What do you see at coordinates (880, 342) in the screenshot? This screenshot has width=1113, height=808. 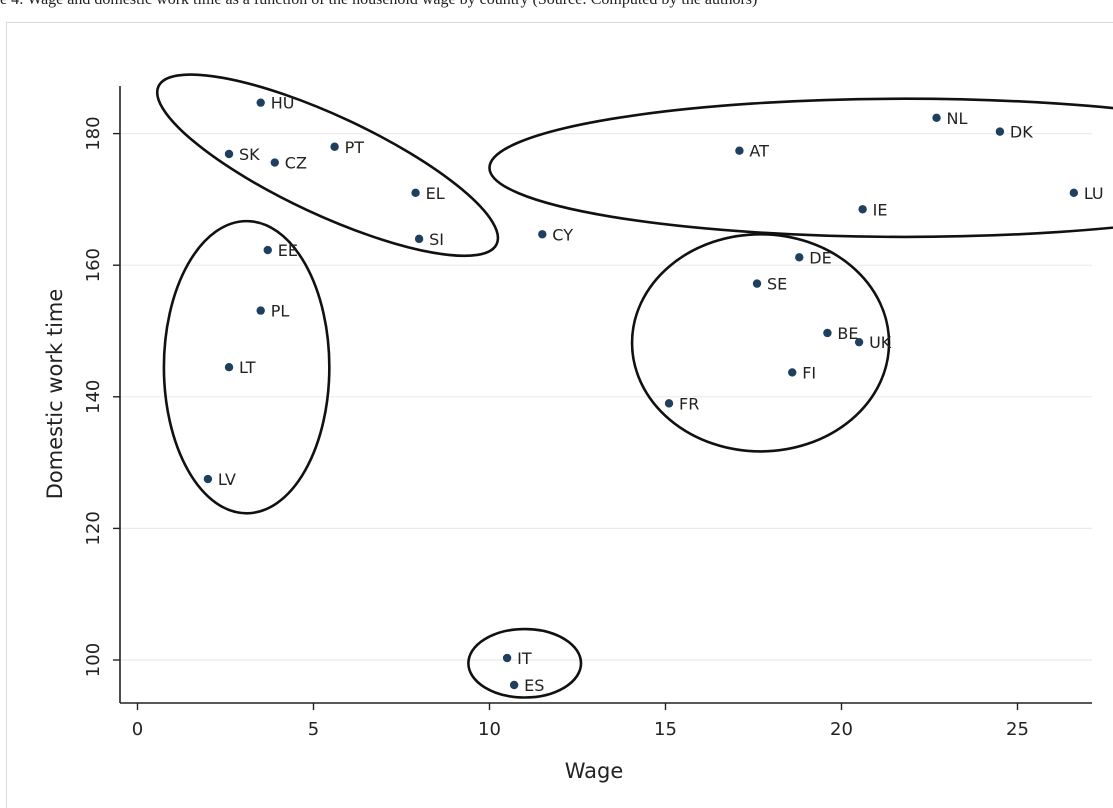 I see `point-label: UK` at bounding box center [880, 342].